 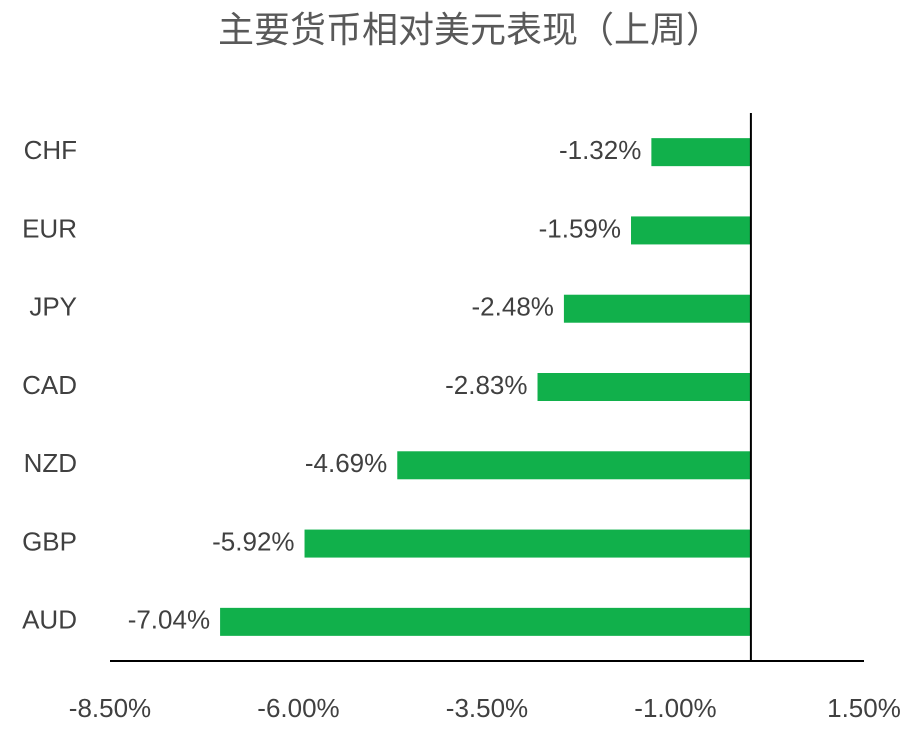 I want to click on y-tick-label: AUD, so click(x=49, y=620).